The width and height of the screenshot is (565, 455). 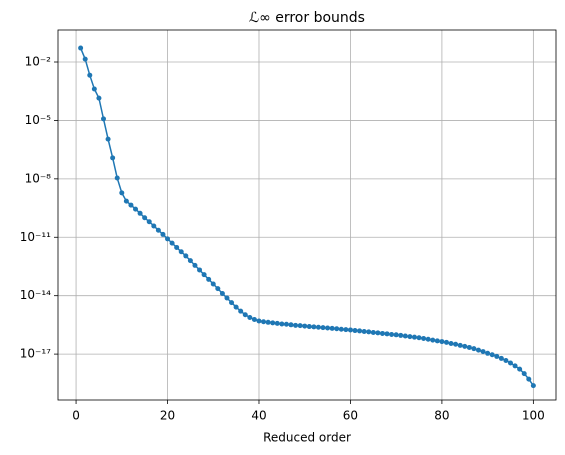 I want to click on x-axis-label: Reduced order, so click(x=307, y=438).